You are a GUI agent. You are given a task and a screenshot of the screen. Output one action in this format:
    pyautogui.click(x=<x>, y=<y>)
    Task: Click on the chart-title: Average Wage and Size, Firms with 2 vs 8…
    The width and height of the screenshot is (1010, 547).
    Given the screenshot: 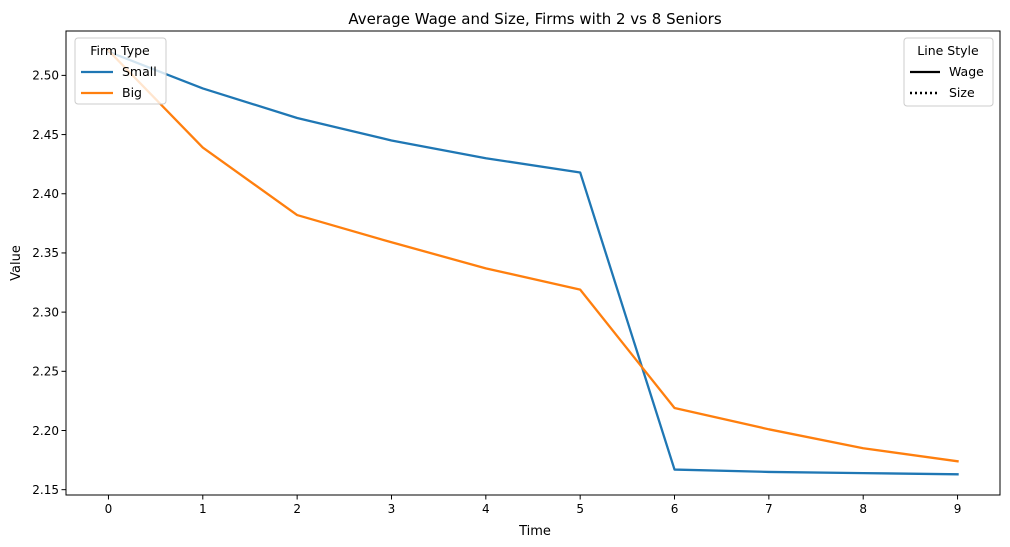 What is the action you would take?
    pyautogui.click(x=535, y=19)
    